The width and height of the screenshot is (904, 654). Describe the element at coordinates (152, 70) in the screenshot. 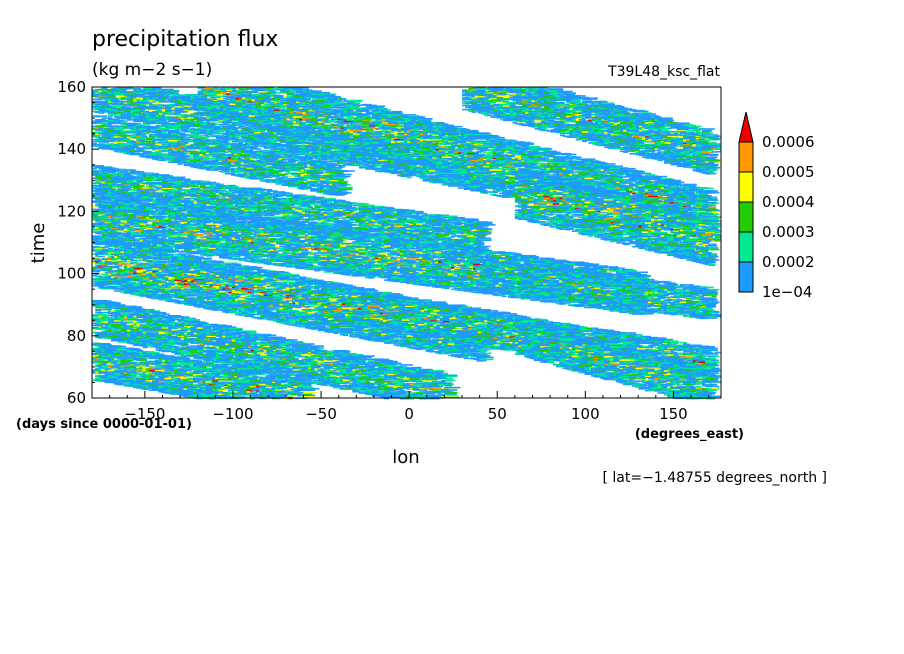

I see `chart-units: (kg m−2 s−1)` at that location.